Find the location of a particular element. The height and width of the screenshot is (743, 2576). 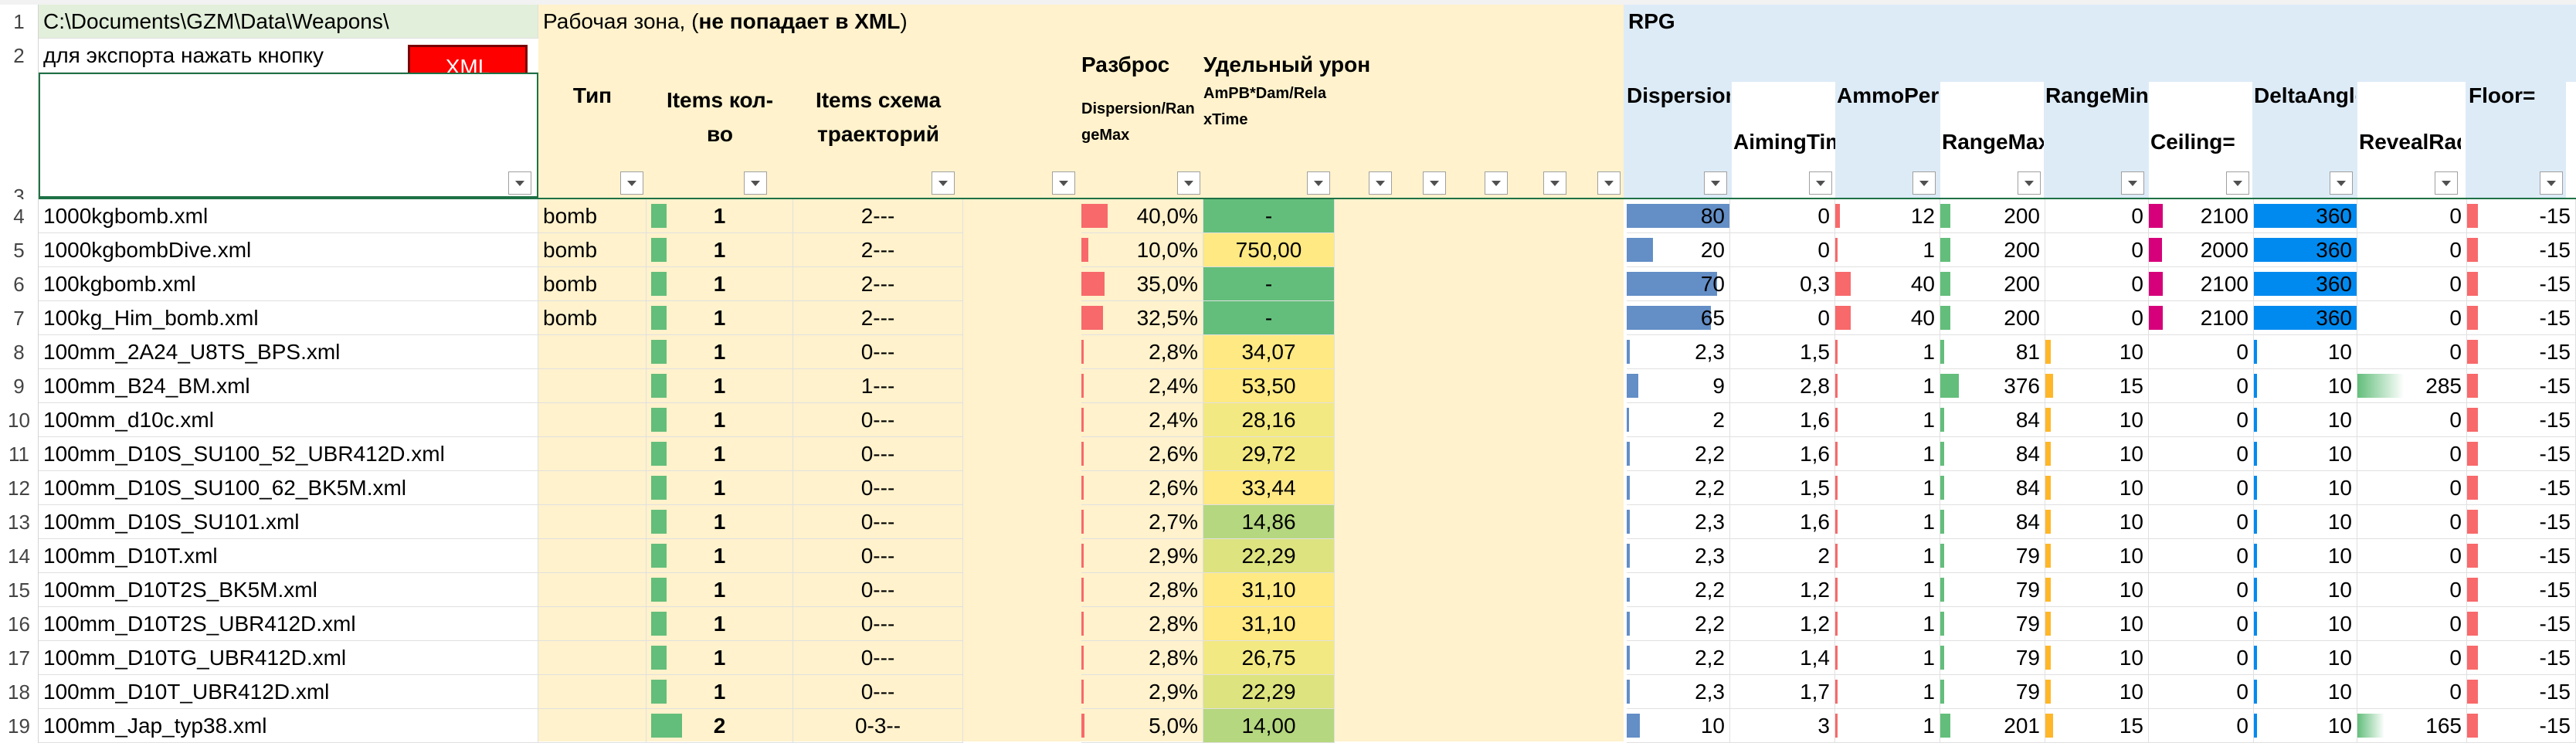

delta-cell: 360 is located at coordinates (2305, 284).